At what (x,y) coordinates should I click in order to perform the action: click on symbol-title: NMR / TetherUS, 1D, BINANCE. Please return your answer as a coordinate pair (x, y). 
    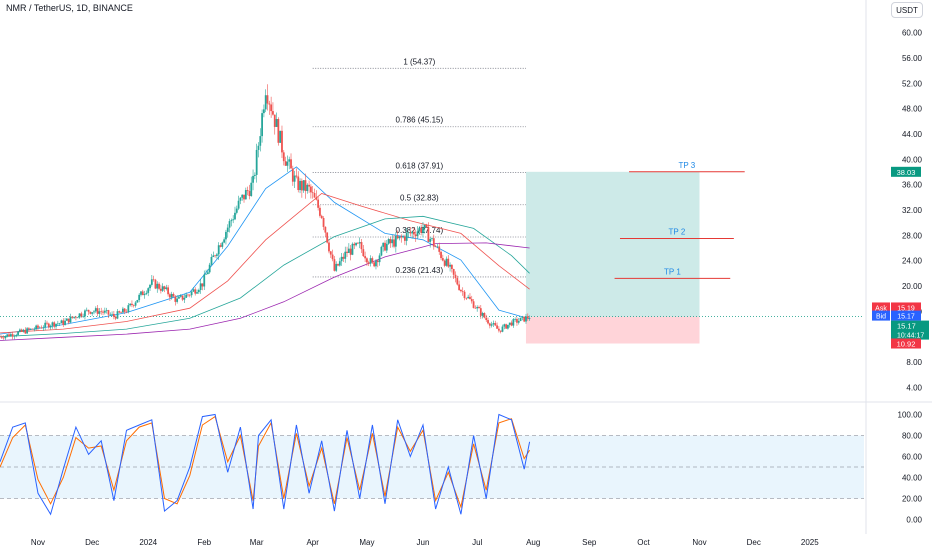
    Looking at the image, I should click on (69, 8).